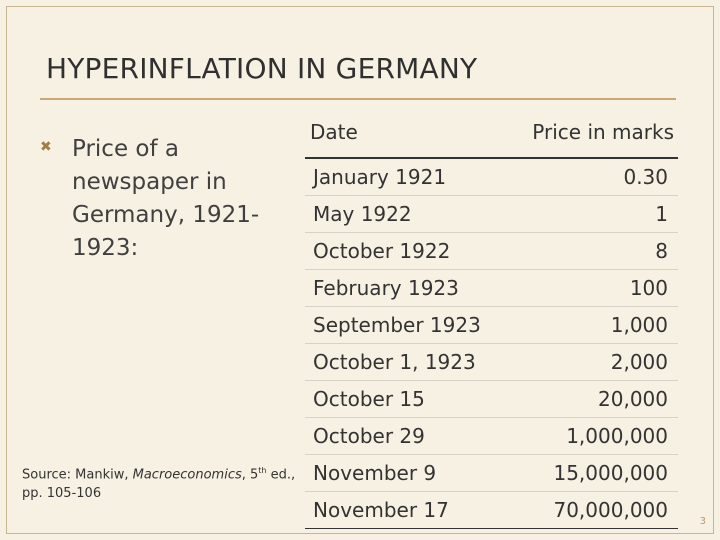 Image resolution: width=720 pixels, height=540 pixels. What do you see at coordinates (648, 288) in the screenshot?
I see `price-cell: 100` at bounding box center [648, 288].